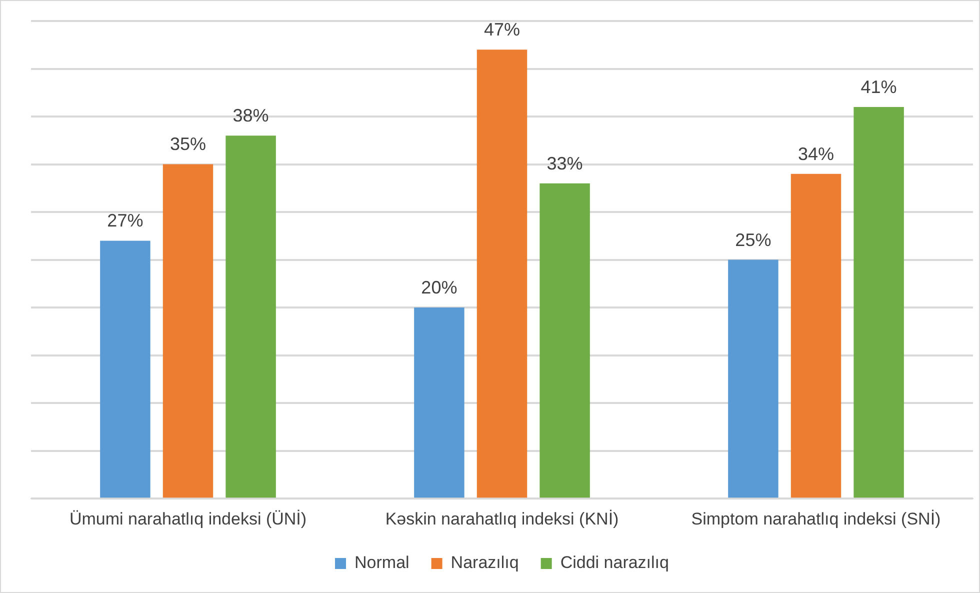 The width and height of the screenshot is (980, 593). I want to click on data-label: 20%, so click(439, 288).